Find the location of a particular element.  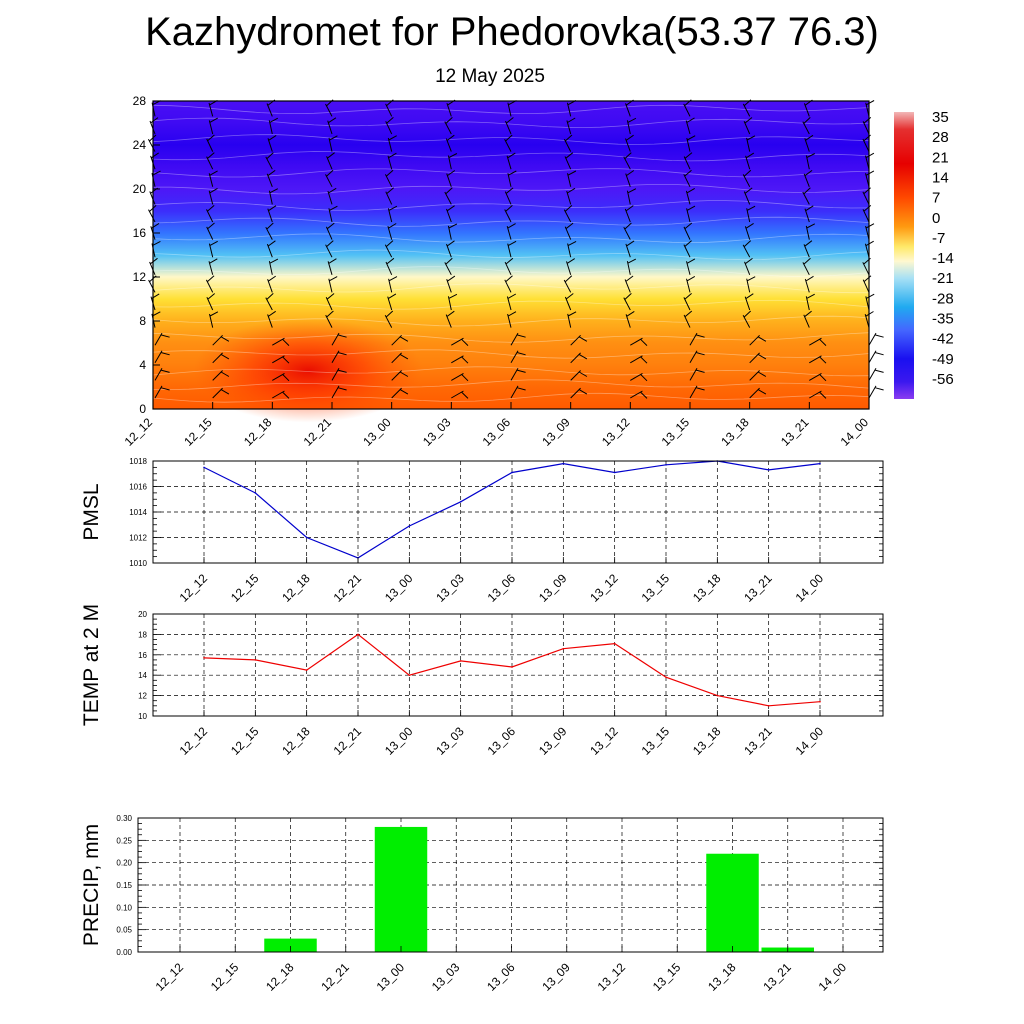

heatmap-y-tick-label: 12 is located at coordinates (140, 277).